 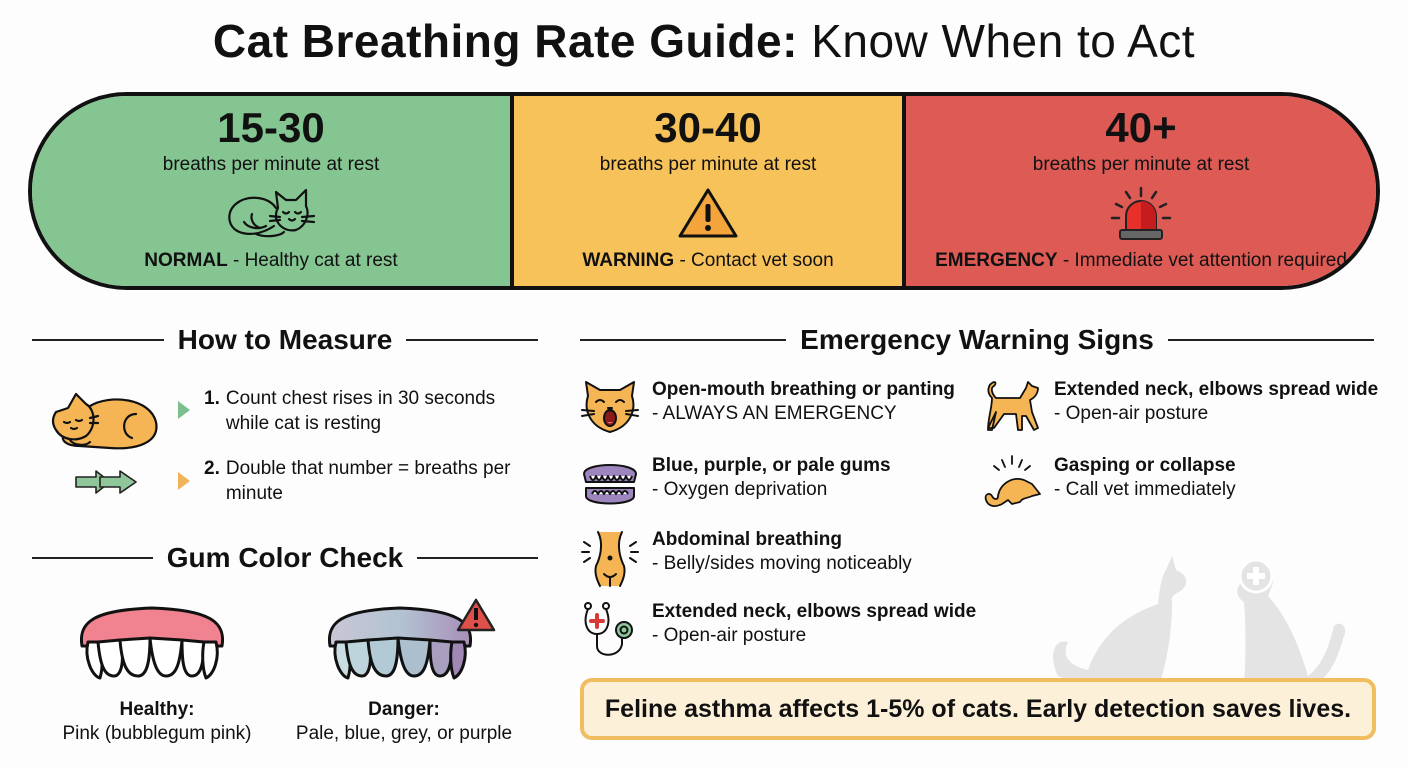 I want to click on step-number: 1., so click(x=212, y=398).